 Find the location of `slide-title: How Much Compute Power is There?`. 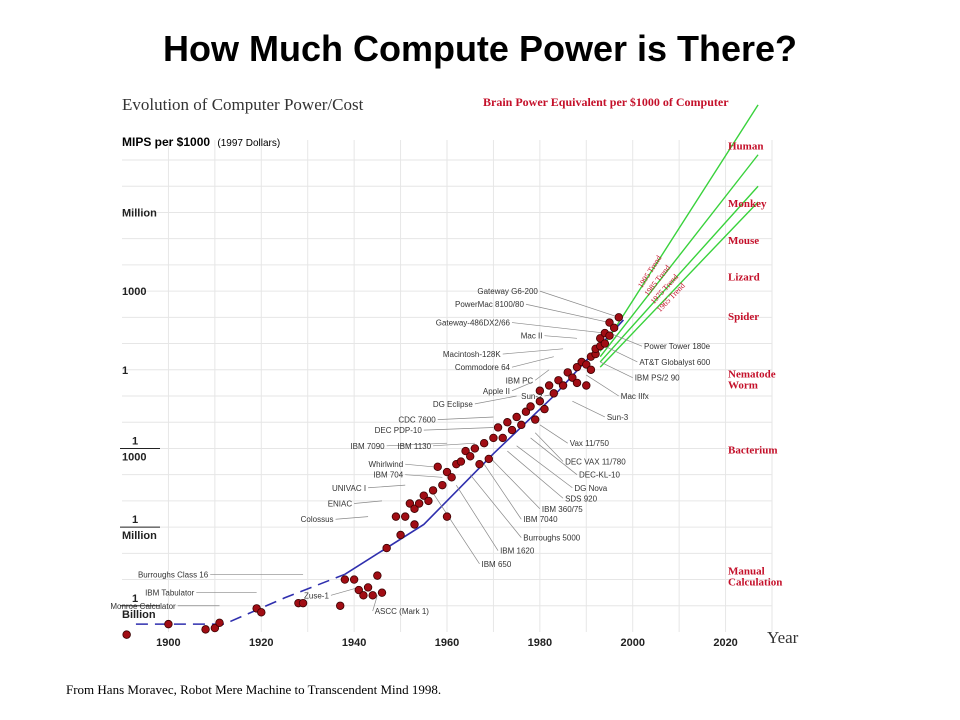

slide-title: How Much Compute Power is There? is located at coordinates (480, 48).